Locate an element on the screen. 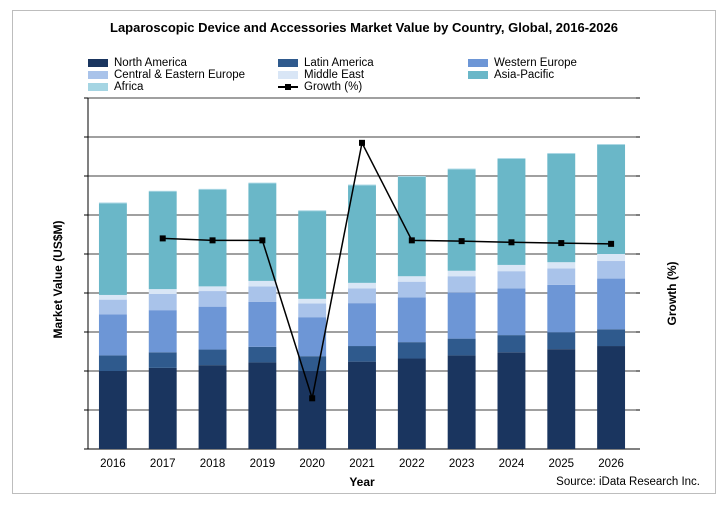  legend-line-marker is located at coordinates (288, 87).